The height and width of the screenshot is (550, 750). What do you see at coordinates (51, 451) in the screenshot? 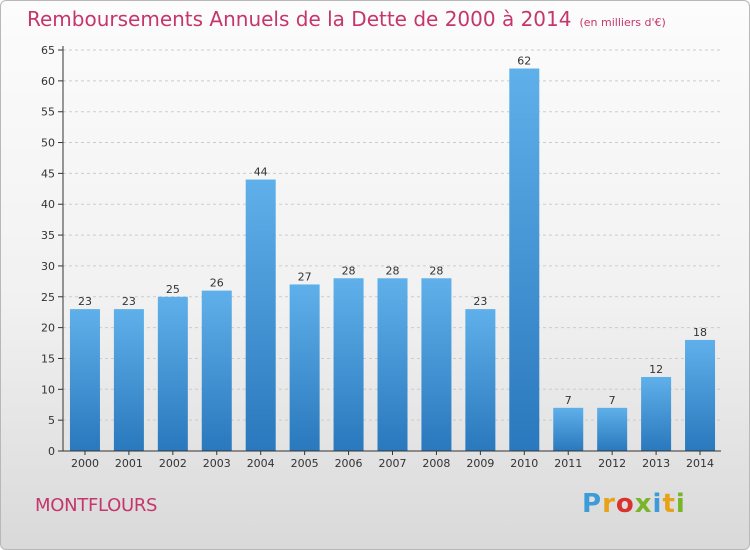
I see `y-tick-label: 0` at bounding box center [51, 451].